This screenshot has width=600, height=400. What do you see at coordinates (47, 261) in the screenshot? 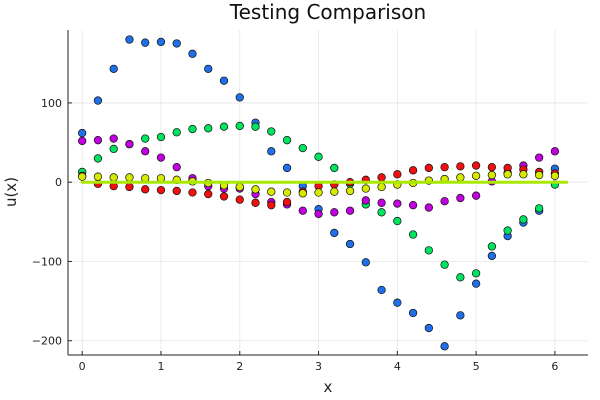
I see `y-tick-label: −100` at bounding box center [47, 261].